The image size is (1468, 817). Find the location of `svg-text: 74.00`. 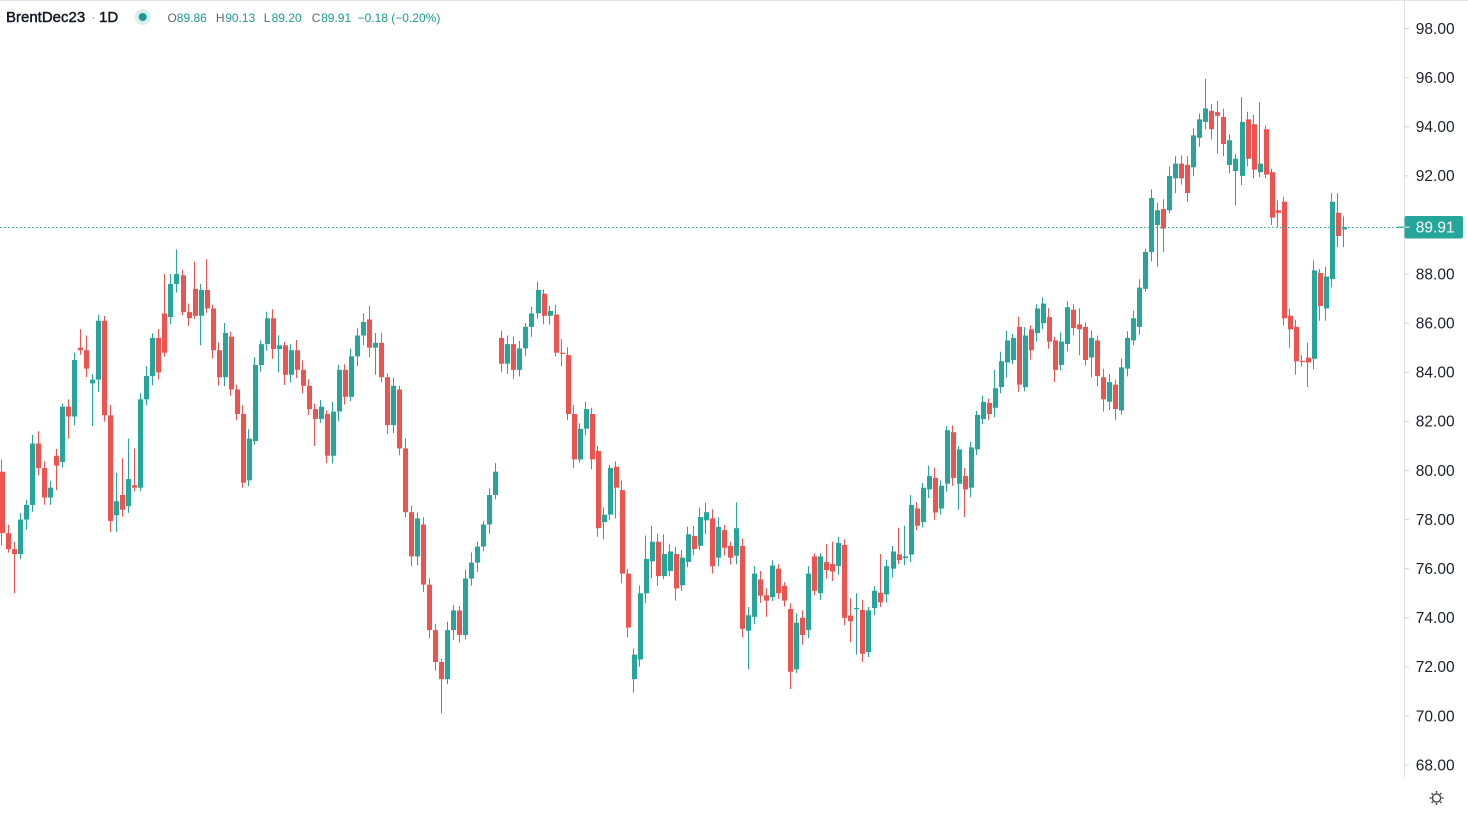

svg-text: 74.00 is located at coordinates (1435, 618).